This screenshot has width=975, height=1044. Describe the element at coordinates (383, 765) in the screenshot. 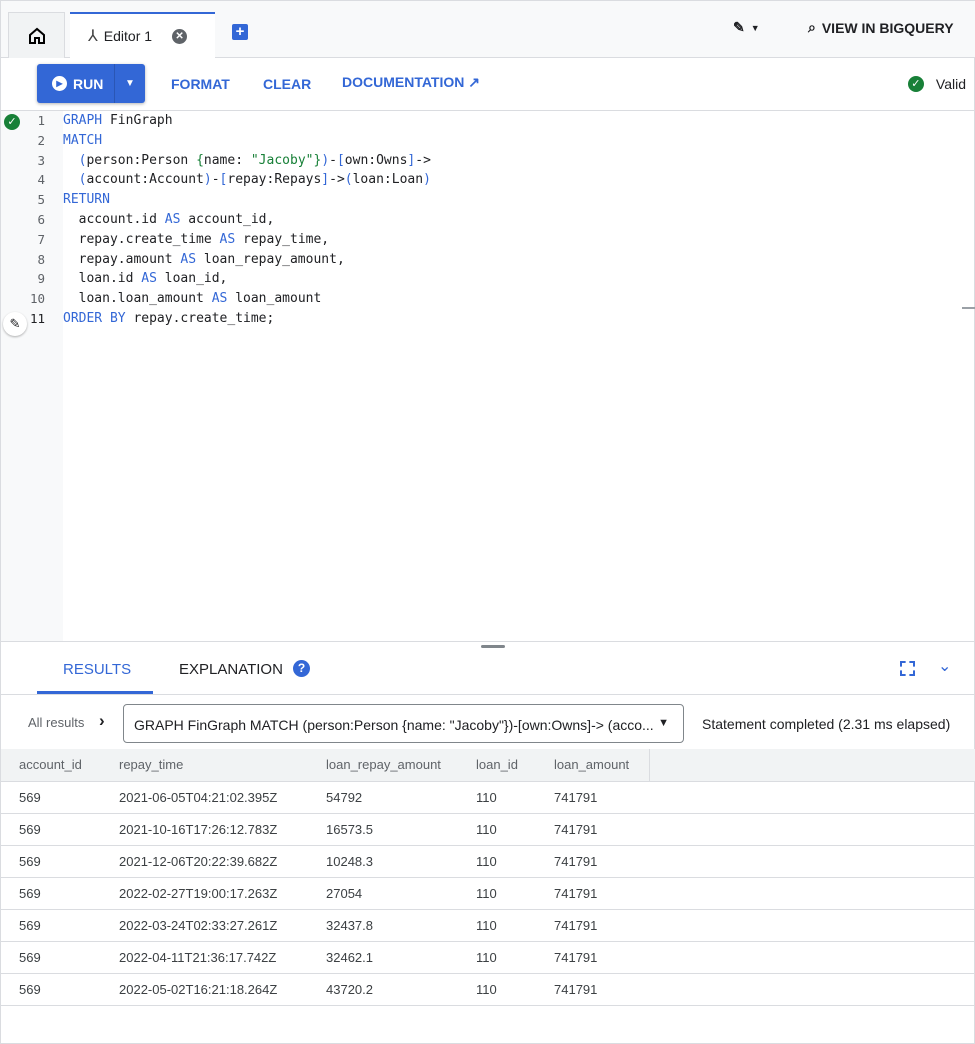

I see `column-header: loan_repay_amount` at that location.